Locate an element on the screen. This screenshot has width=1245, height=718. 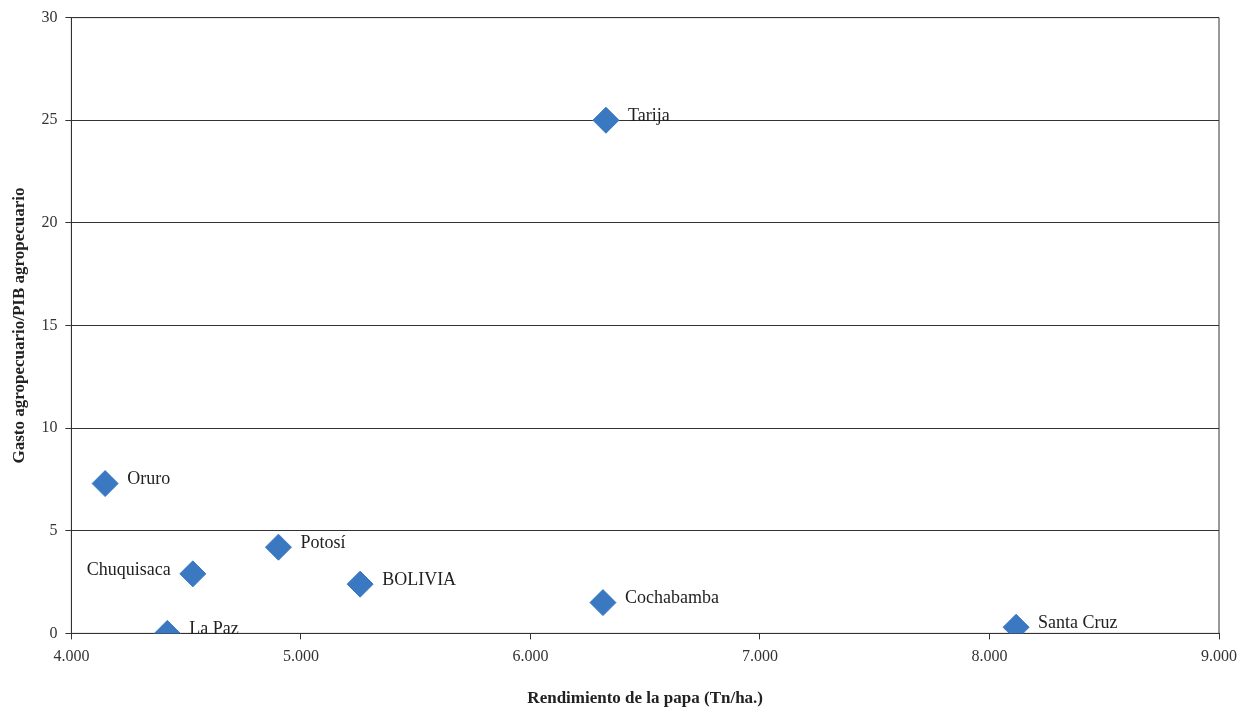
y-tick-label: 0 is located at coordinates (53, 632).